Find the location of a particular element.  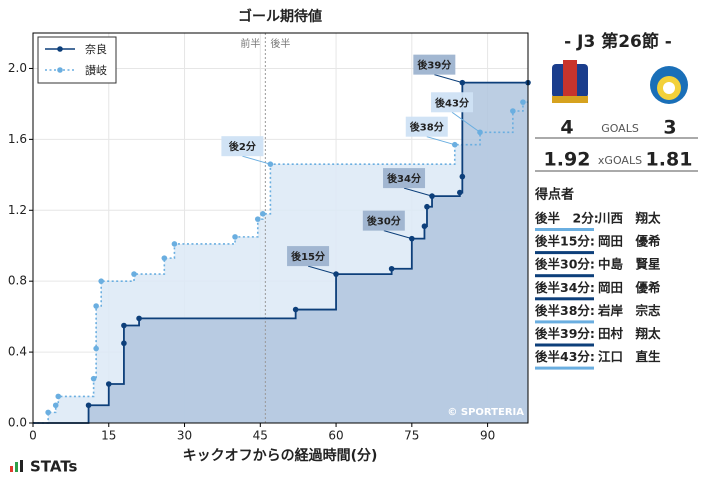

xg-label: xGOALS is located at coordinates (620, 160).